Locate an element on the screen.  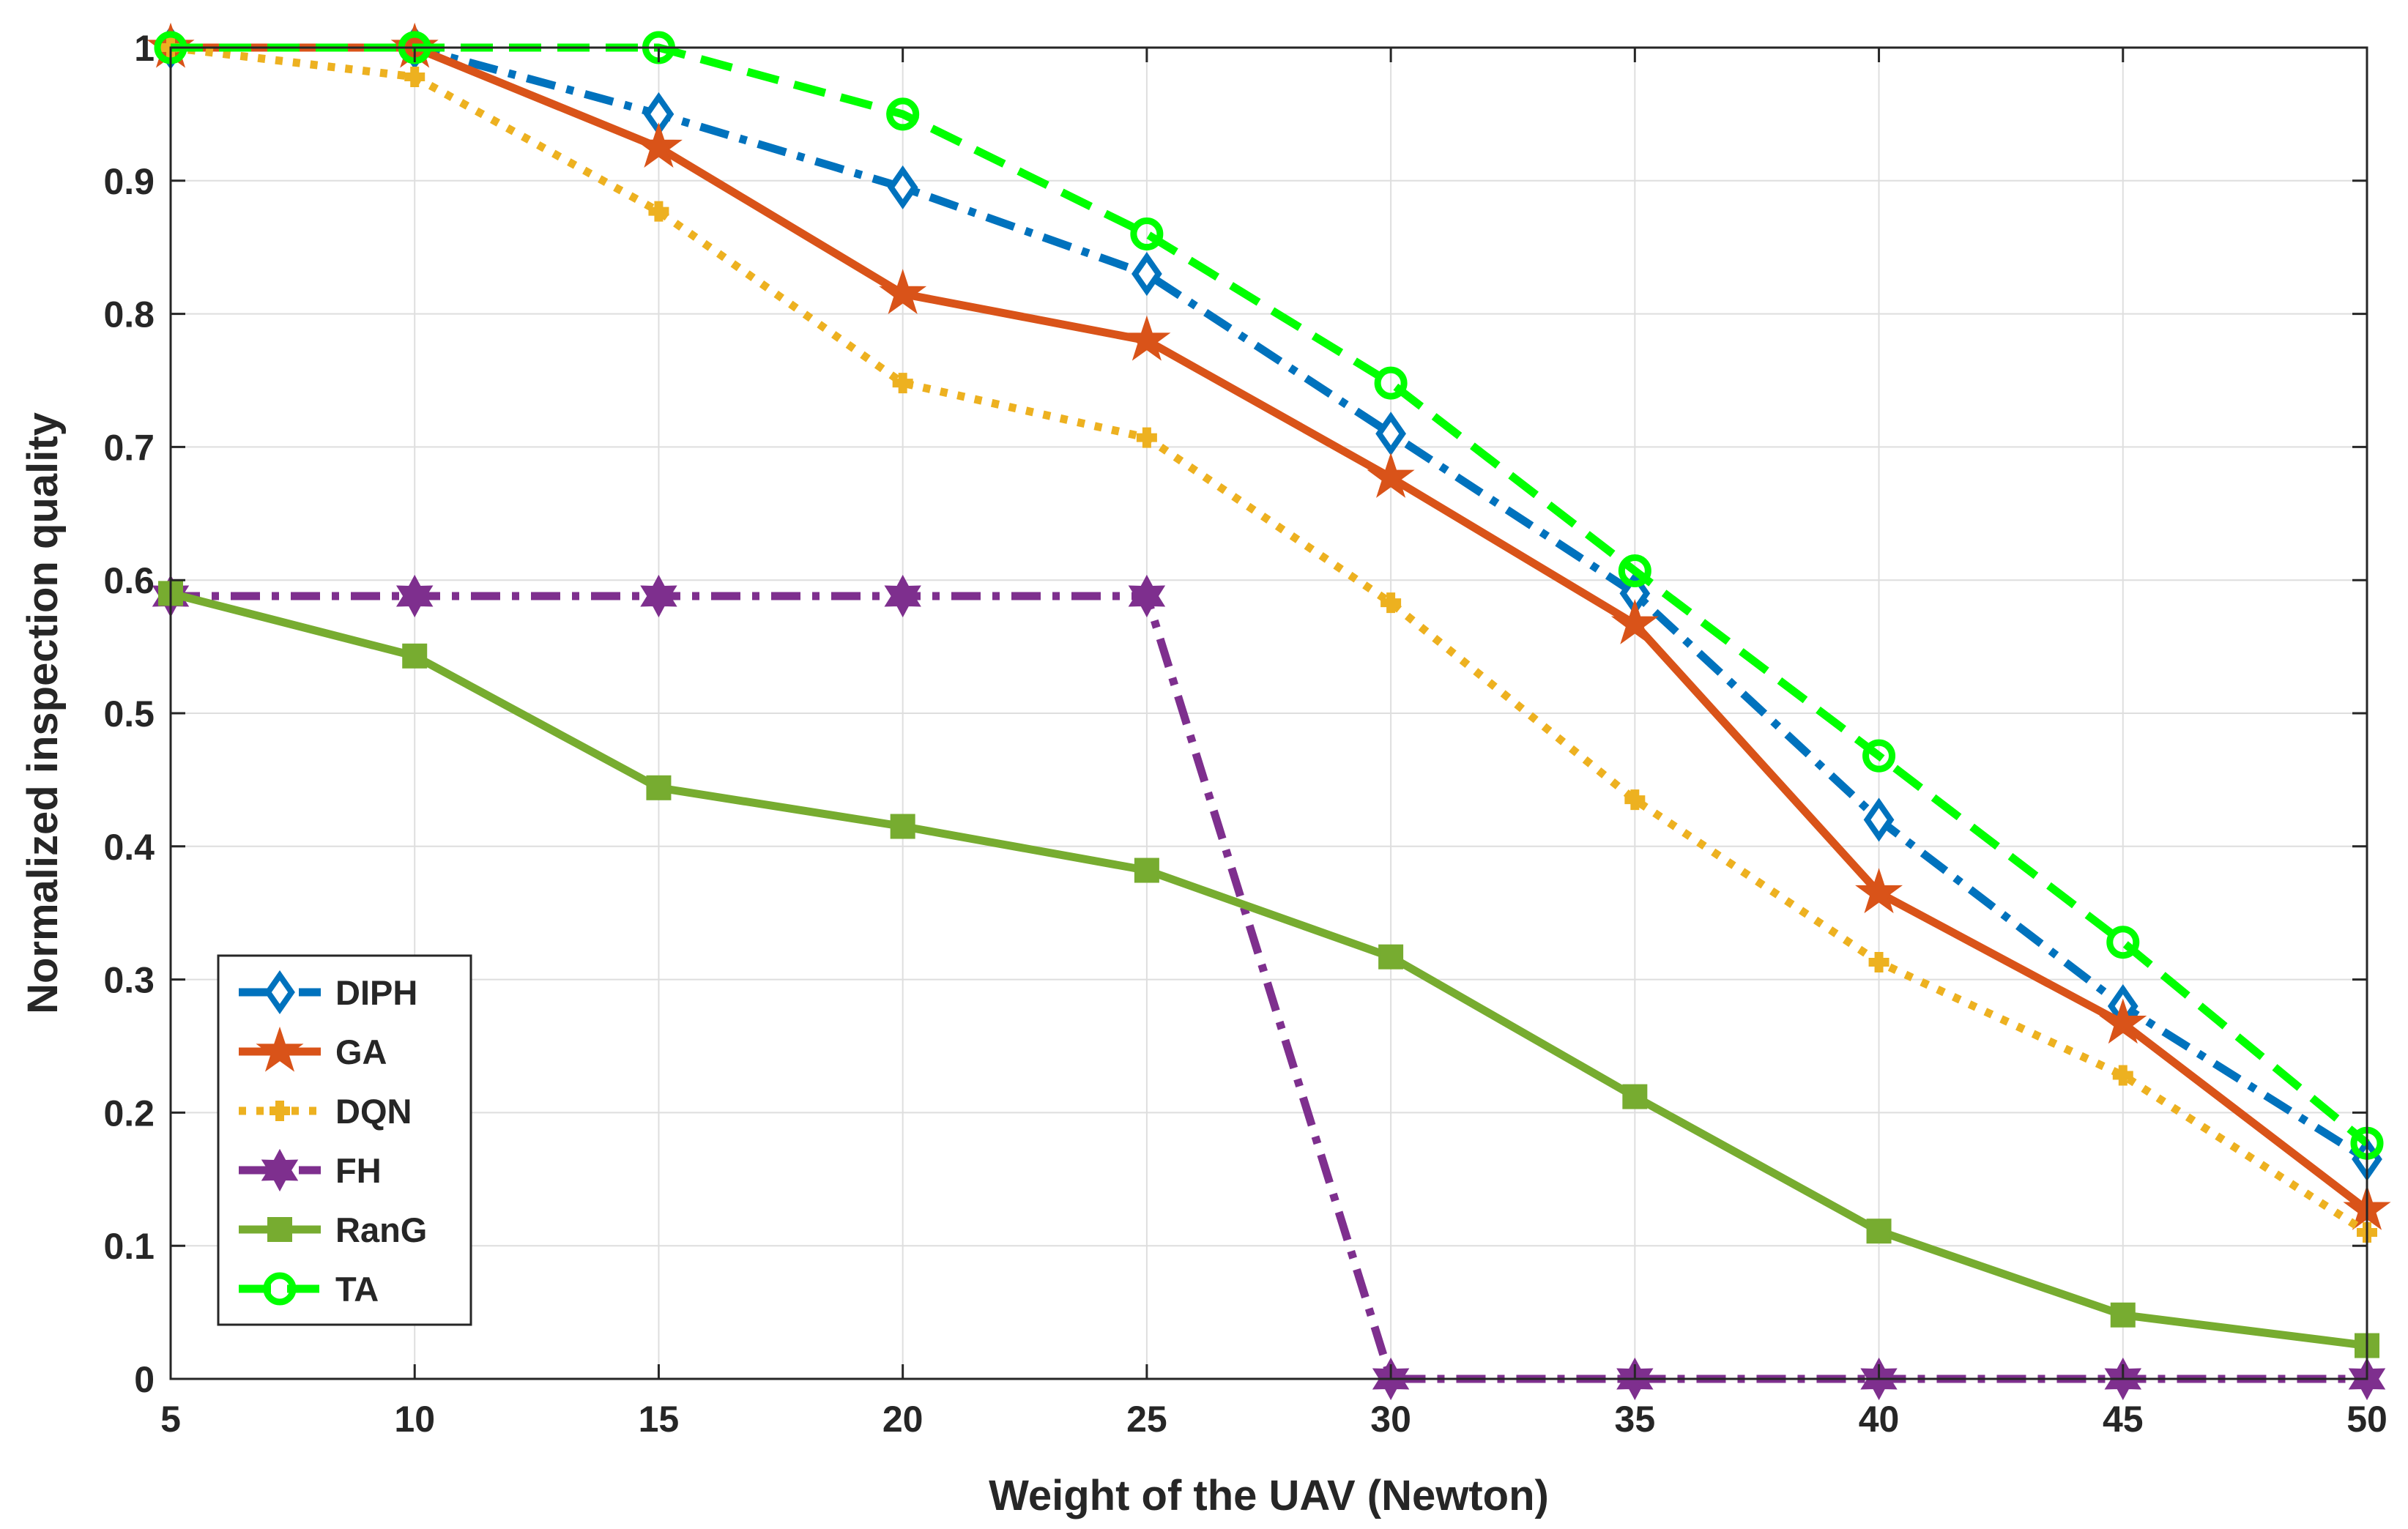
x-tick-label: 5 is located at coordinates (170, 1419).